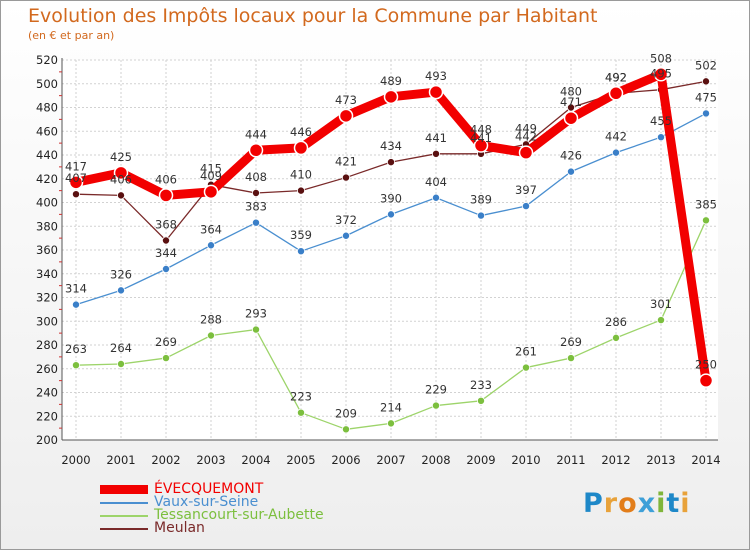 This screenshot has height=550, width=750. What do you see at coordinates (76, 349) in the screenshot?
I see `data-label: 263` at bounding box center [76, 349].